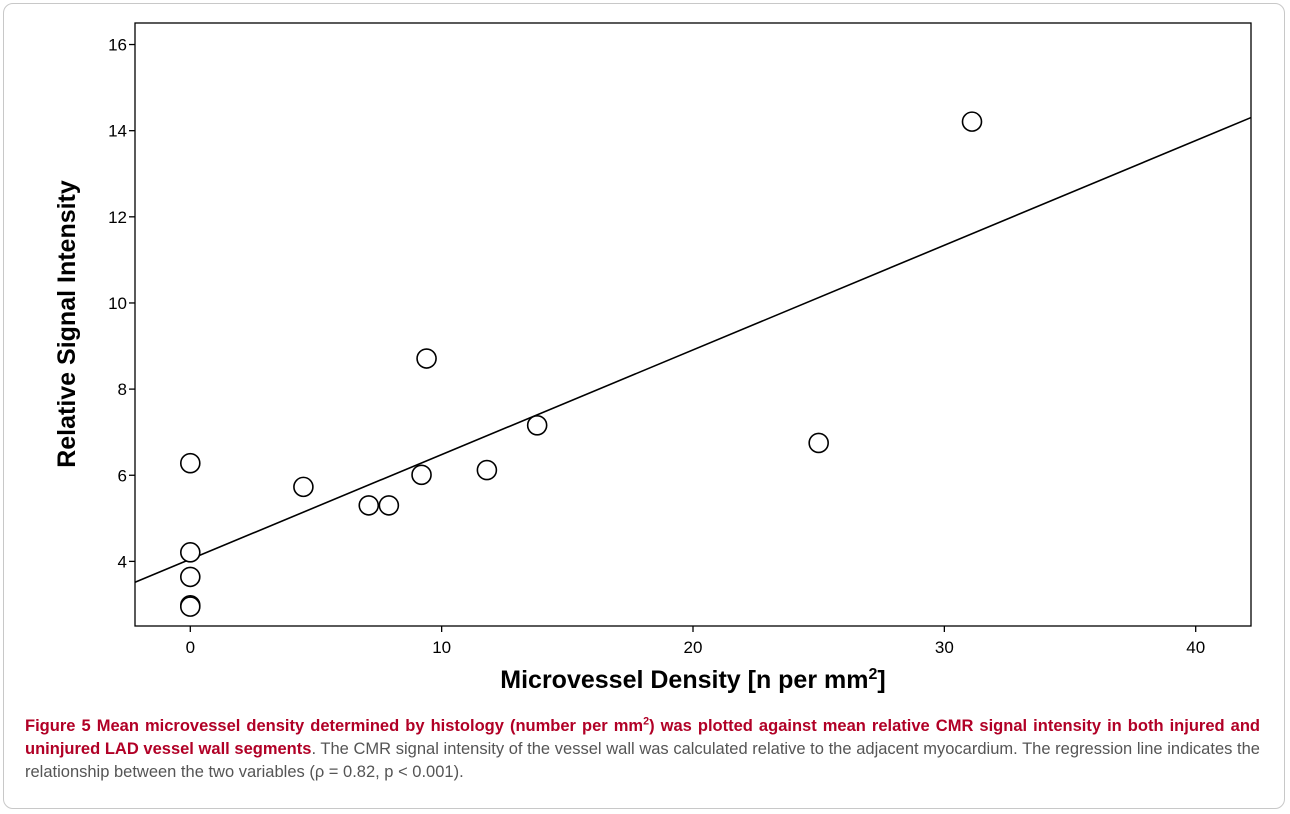  What do you see at coordinates (1195, 647) in the screenshot?
I see `x-tick-label: 40` at bounding box center [1195, 647].